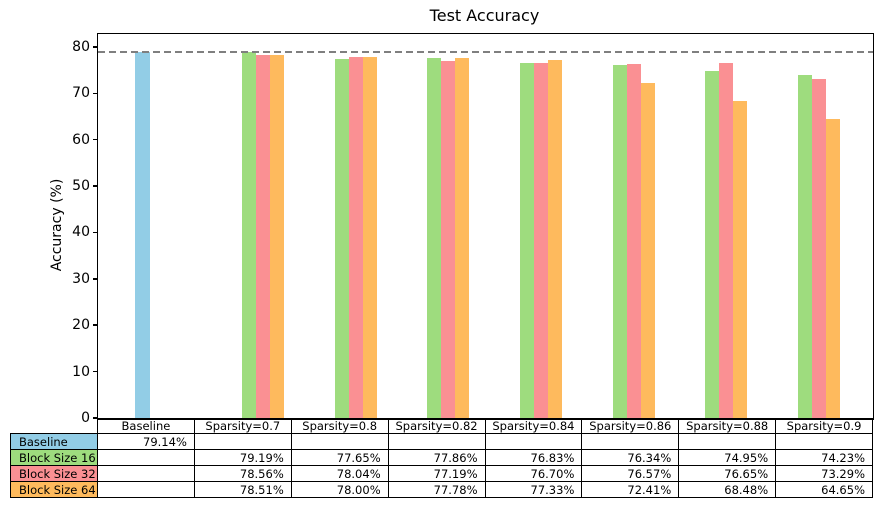 The width and height of the screenshot is (884, 510). I want to click on table-cell: 74.95%, so click(727, 457).